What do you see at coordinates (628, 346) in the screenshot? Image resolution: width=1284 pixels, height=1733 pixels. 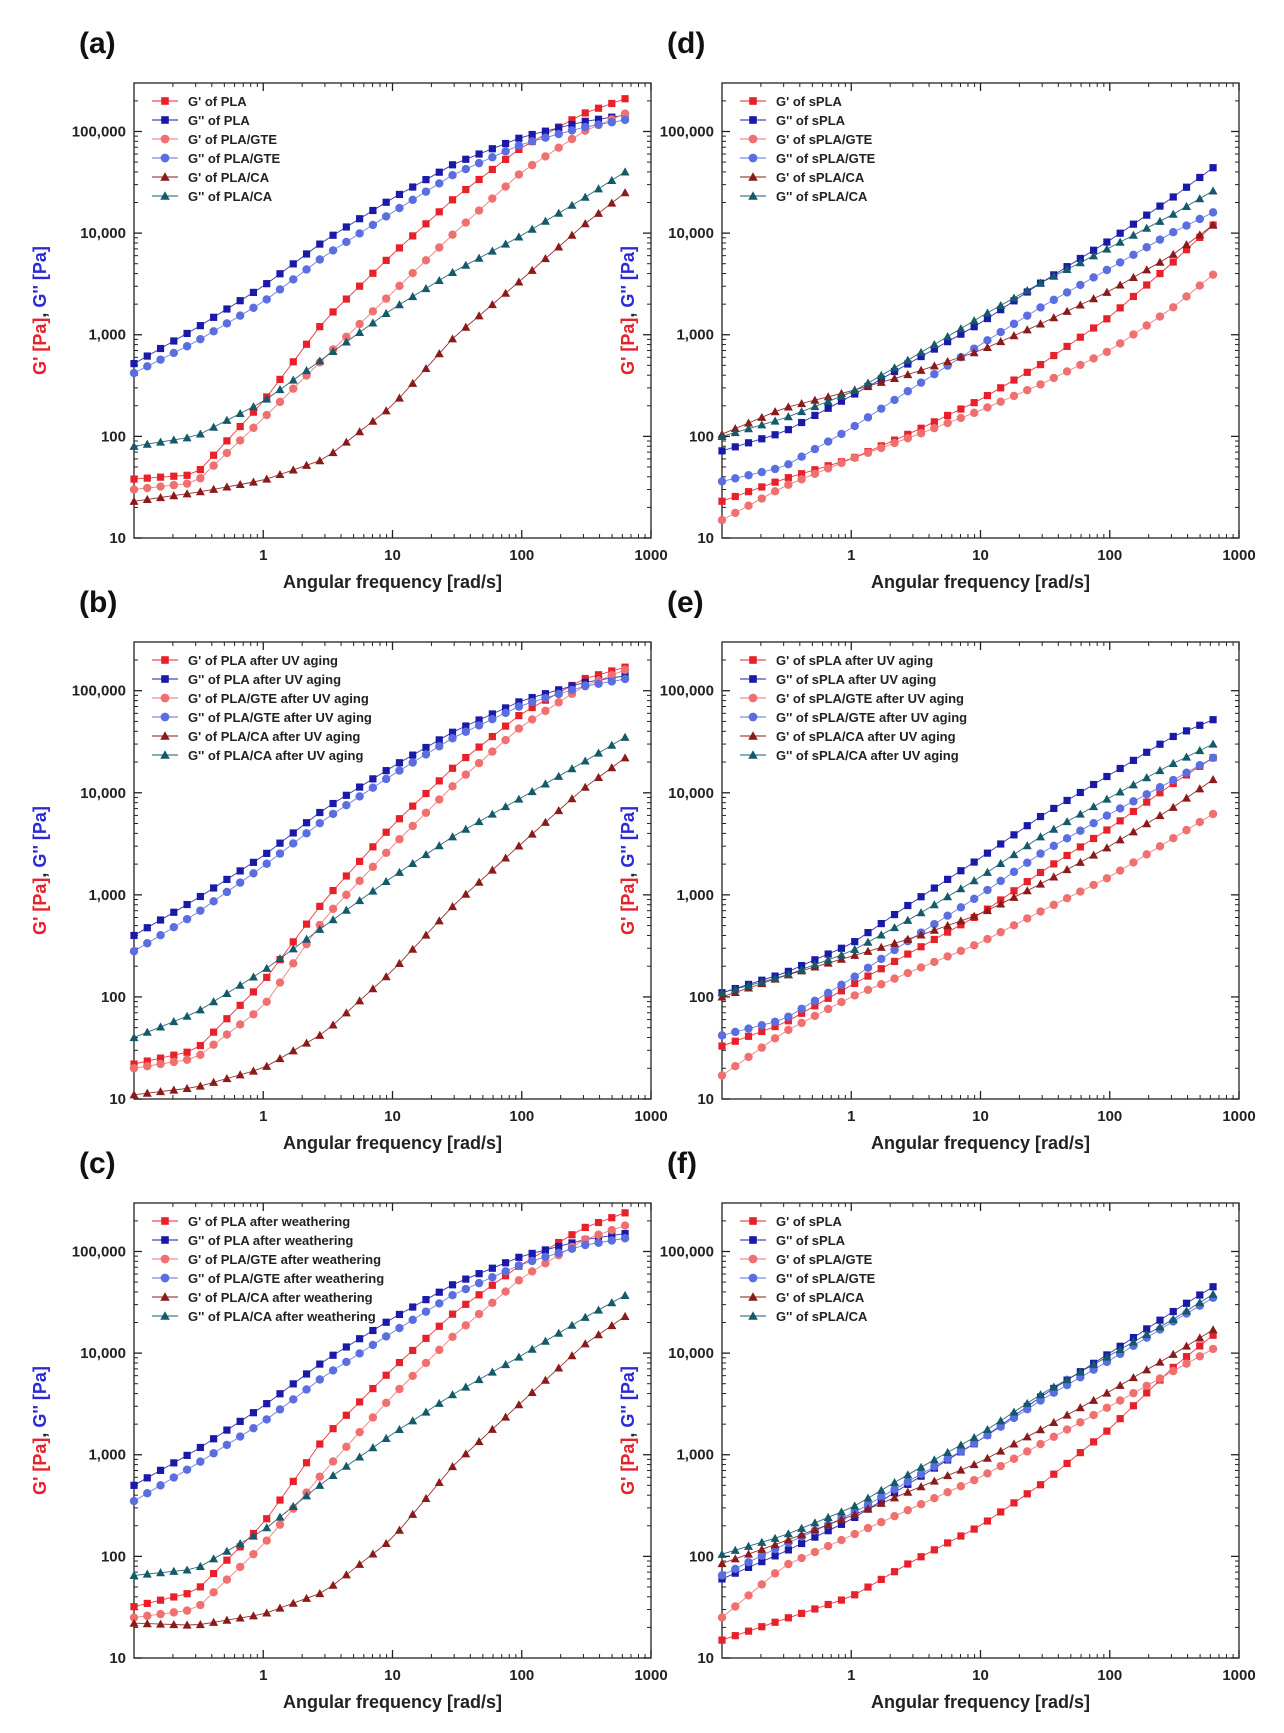 I see `y-axis-title-gprime: G' [Pa]` at bounding box center [628, 346].